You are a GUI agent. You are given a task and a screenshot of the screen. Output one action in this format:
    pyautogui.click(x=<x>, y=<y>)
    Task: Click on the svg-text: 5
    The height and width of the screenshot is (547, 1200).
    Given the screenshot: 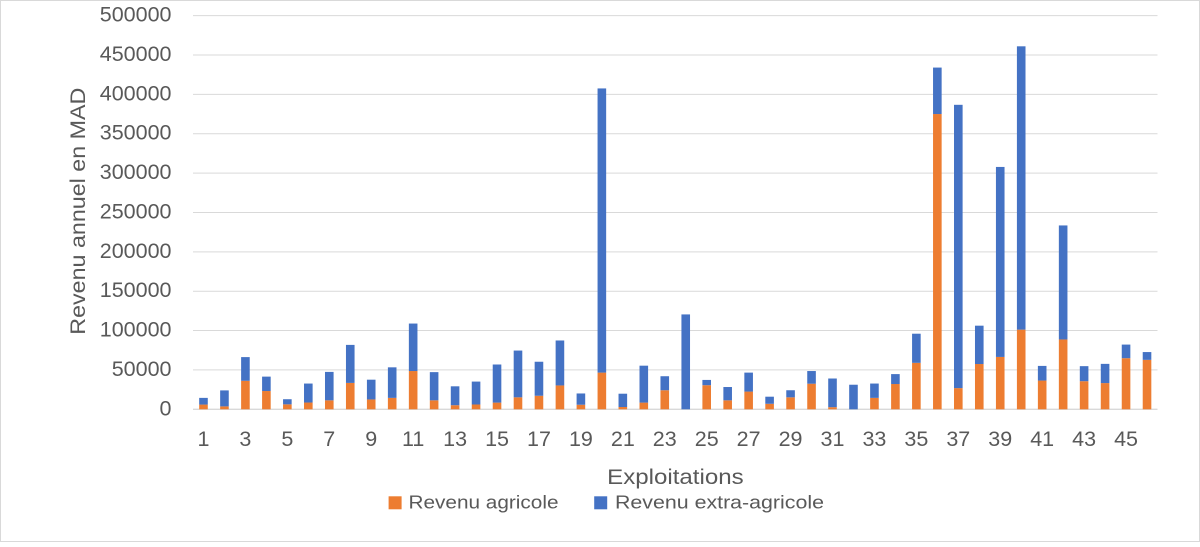 What is the action you would take?
    pyautogui.click(x=287, y=439)
    